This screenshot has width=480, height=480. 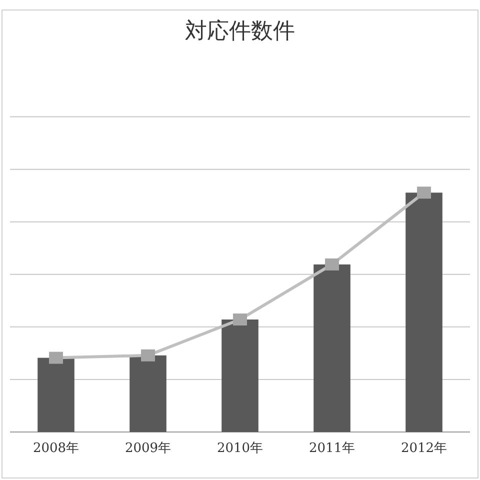 What do you see at coordinates (240, 31) in the screenshot?
I see `chart-title: 対応件数件` at bounding box center [240, 31].